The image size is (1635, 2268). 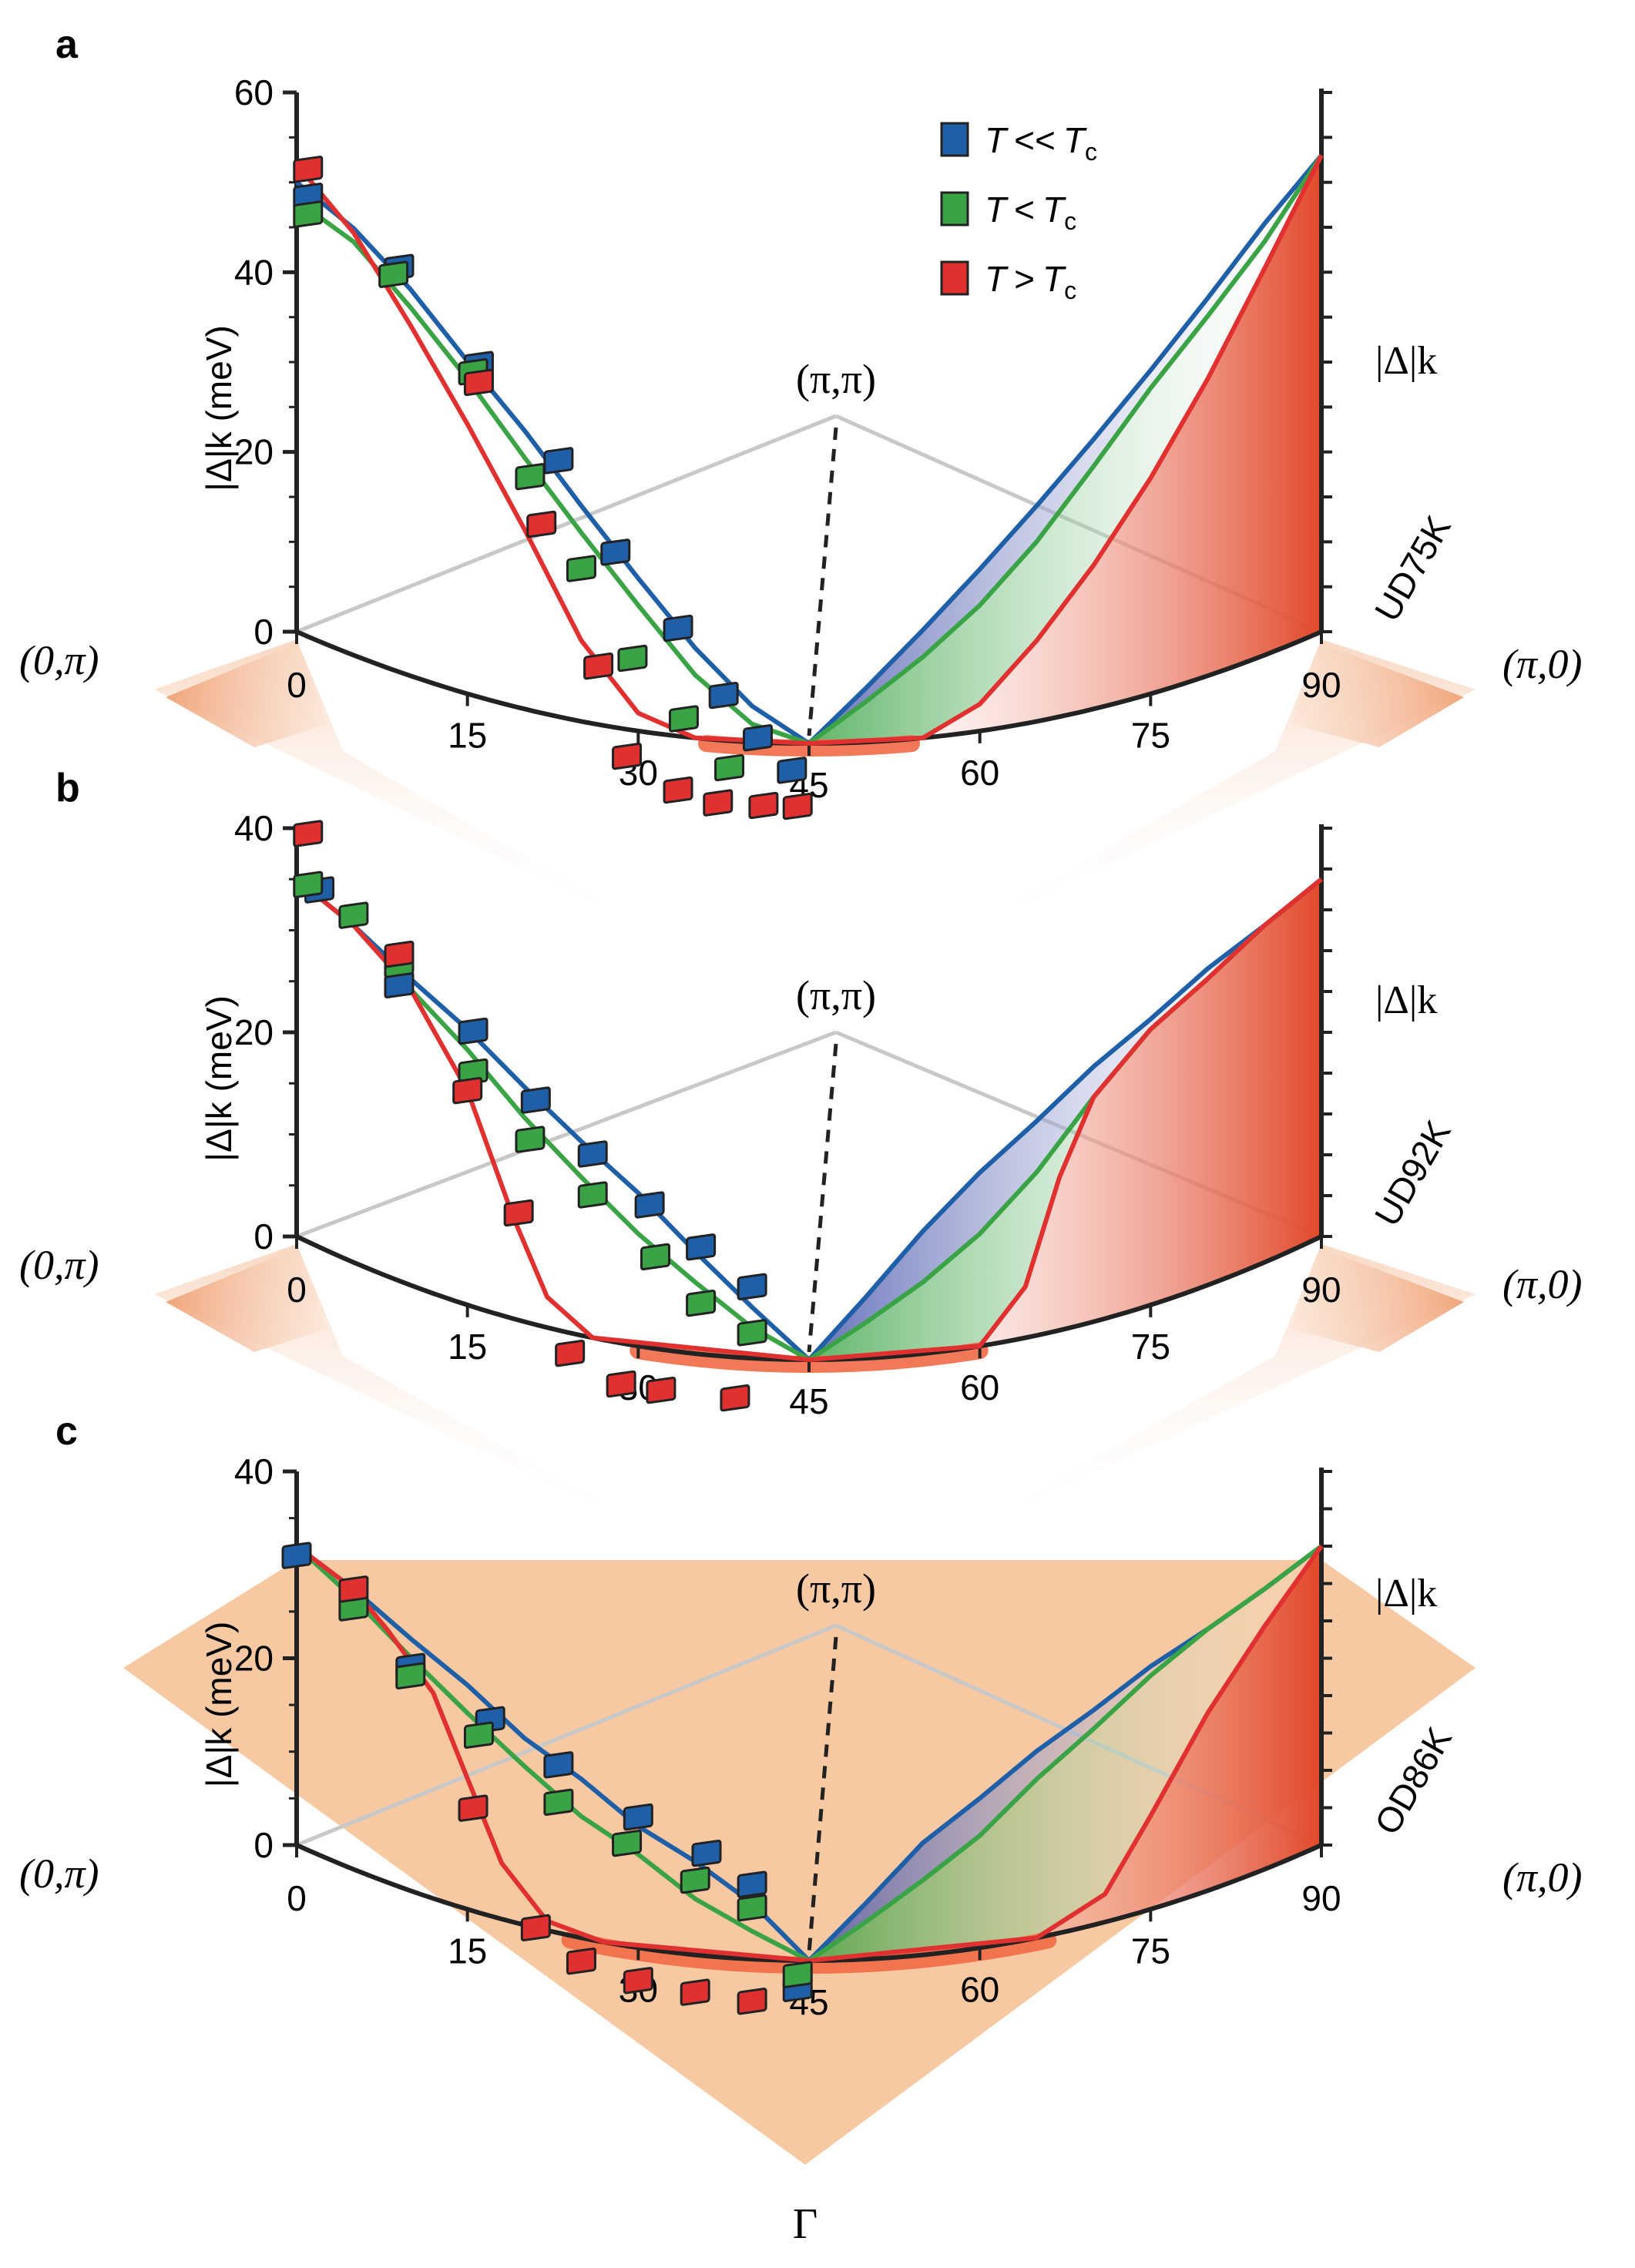 What do you see at coordinates (66, 1431) in the screenshot?
I see `panel-letter-c: c` at bounding box center [66, 1431].